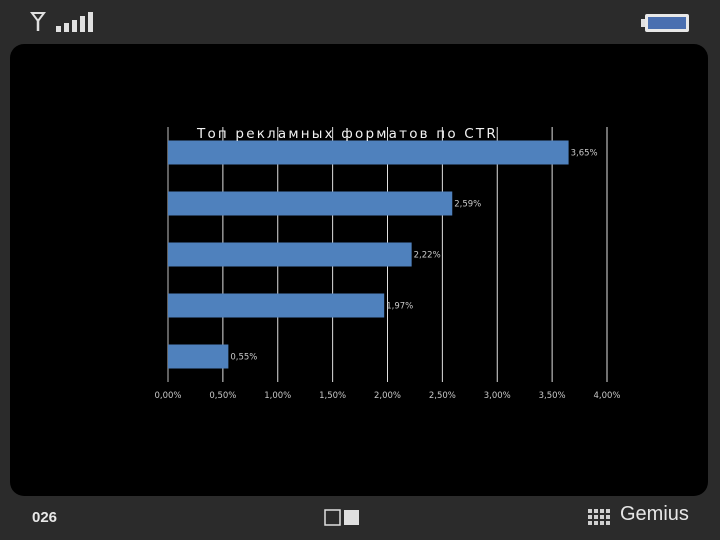 Image resolution: width=720 pixels, height=540 pixels. I want to click on x-tick-label: 3,00%, so click(497, 396).